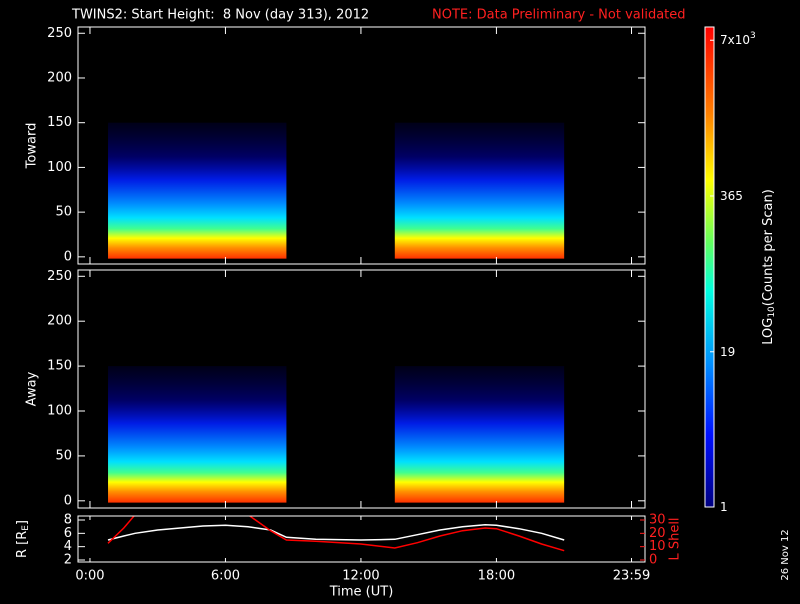 The image size is (800, 604). What do you see at coordinates (22, 544) in the screenshot?
I see `label-part: R [R` at bounding box center [22, 544].